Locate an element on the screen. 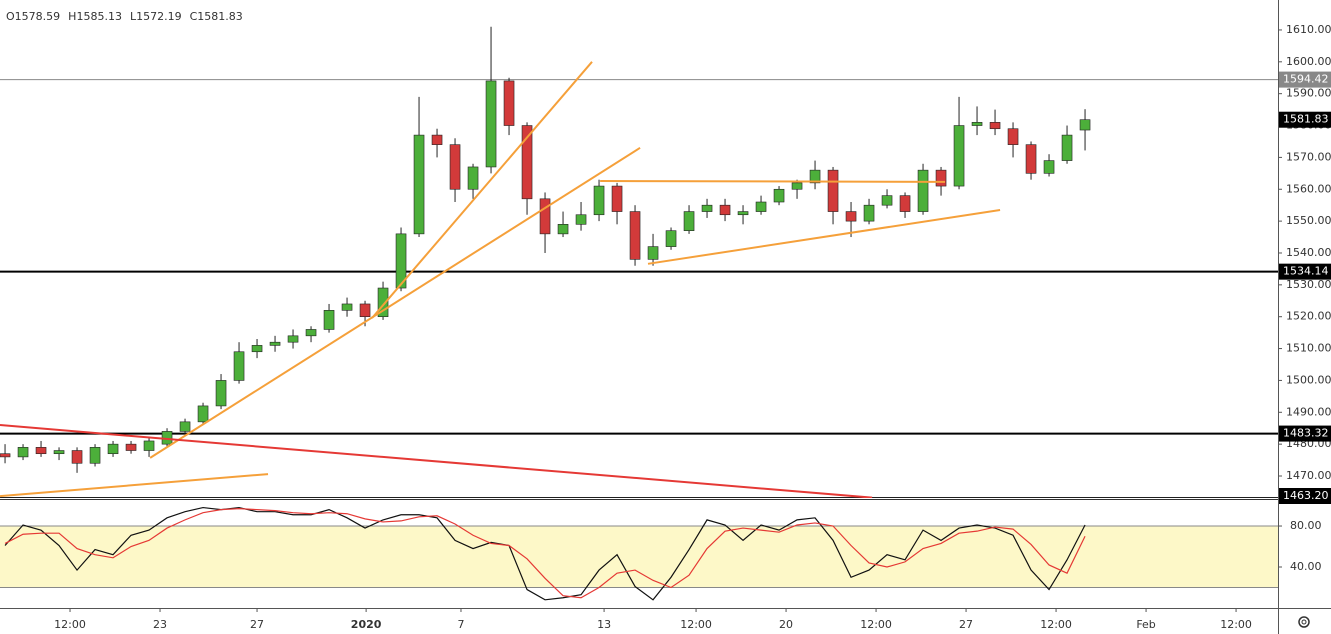 The width and height of the screenshot is (1331, 634). y-tick-label: 1540.00 is located at coordinates (1308, 252).